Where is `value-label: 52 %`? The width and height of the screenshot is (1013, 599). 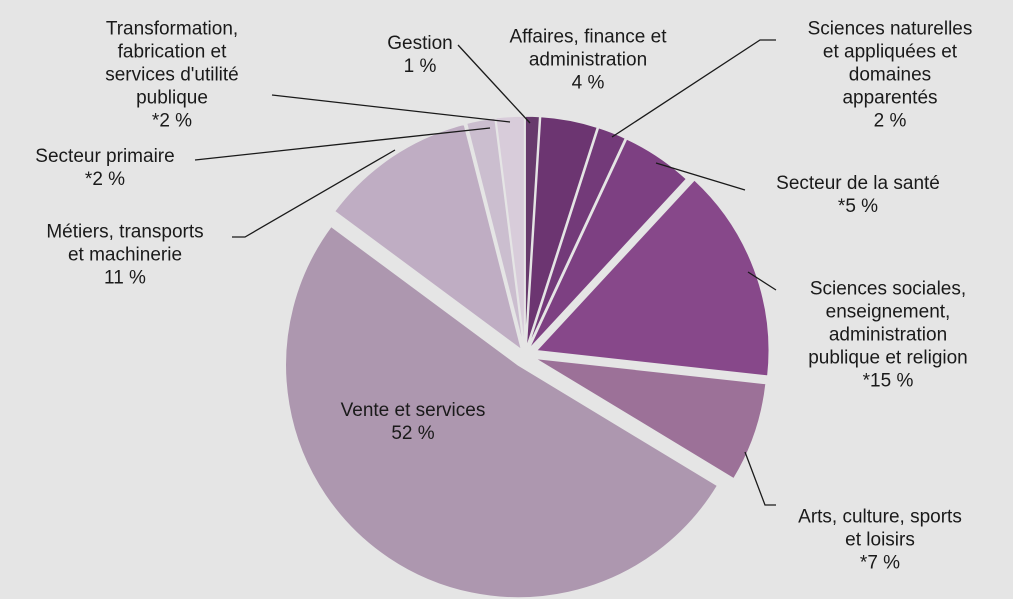
value-label: 52 % is located at coordinates (413, 433).